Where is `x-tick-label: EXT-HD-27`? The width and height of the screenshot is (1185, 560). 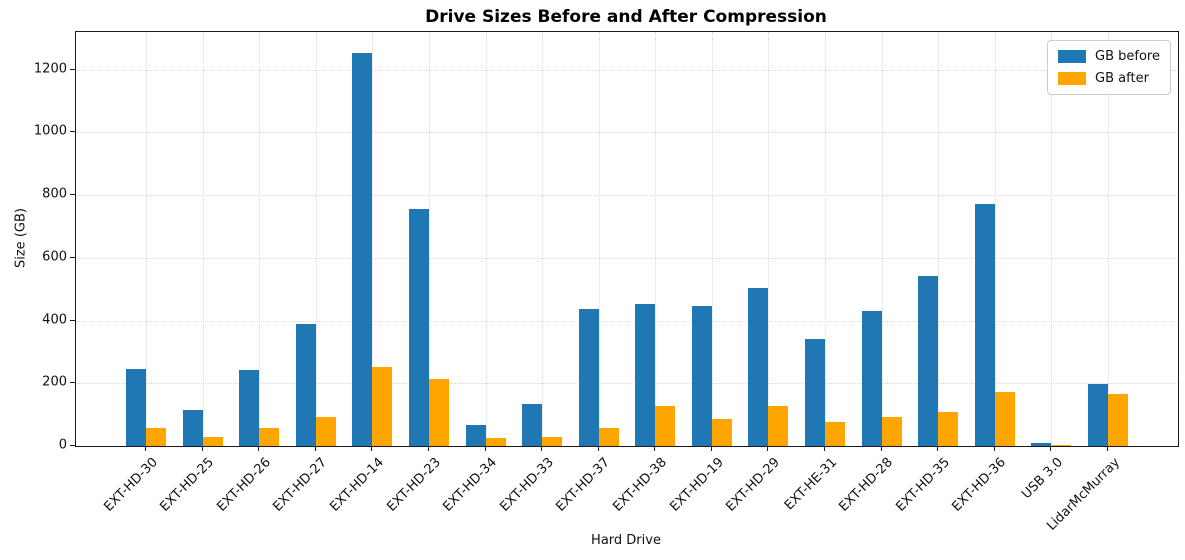
x-tick-label: EXT-HD-27 is located at coordinates (300, 485).